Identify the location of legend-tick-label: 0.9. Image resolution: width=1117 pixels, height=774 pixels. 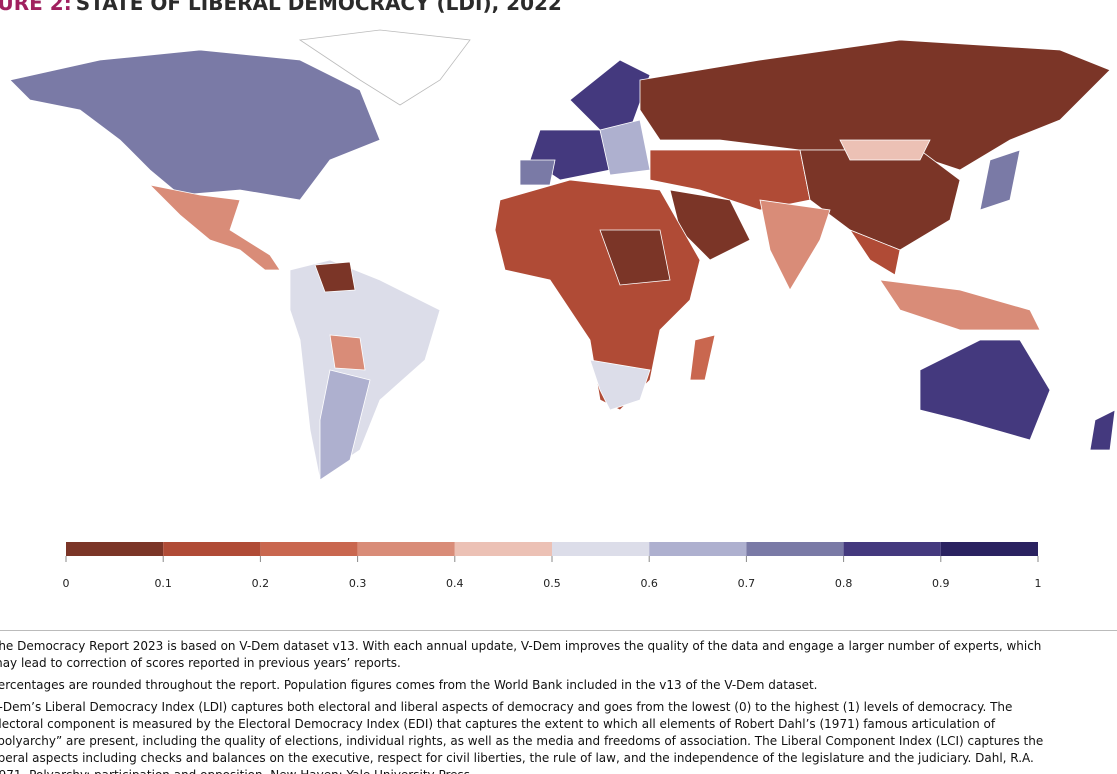
(941, 583).